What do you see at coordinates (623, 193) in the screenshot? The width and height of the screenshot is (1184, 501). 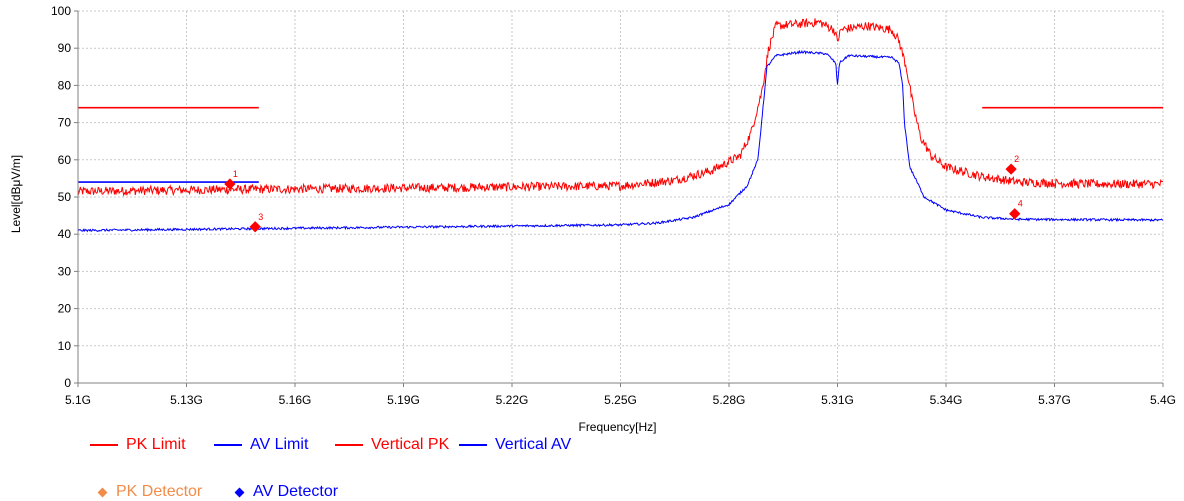 I see `markers-layer: 1 2 3 4` at bounding box center [623, 193].